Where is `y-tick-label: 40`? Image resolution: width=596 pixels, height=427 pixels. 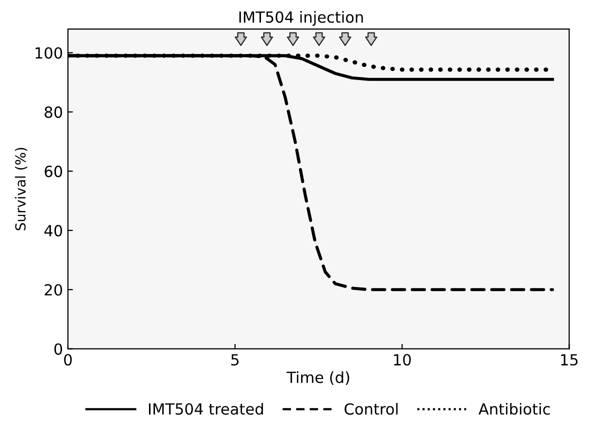 y-tick-label: 40 is located at coordinates (53, 230).